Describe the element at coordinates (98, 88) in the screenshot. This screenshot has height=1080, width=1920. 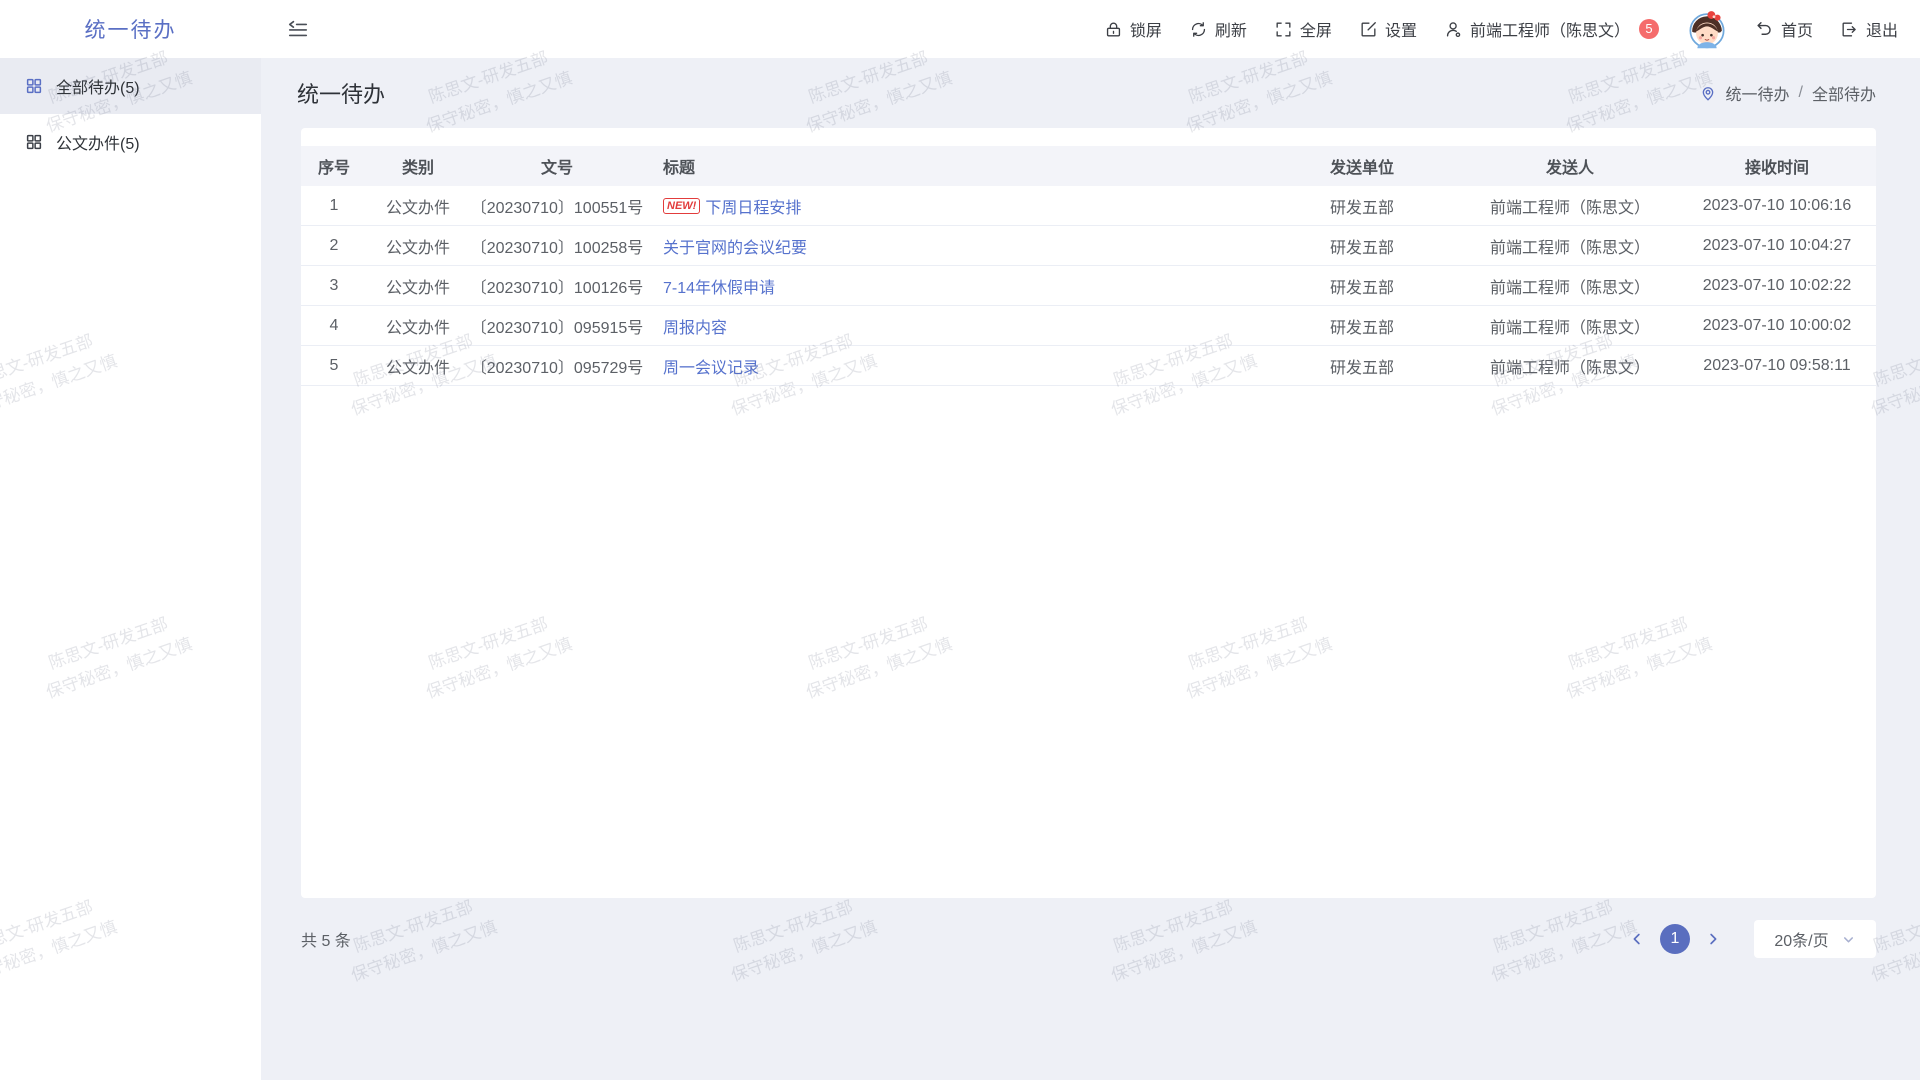
I see `sidebar-item-label: 全部待办(5)` at that location.